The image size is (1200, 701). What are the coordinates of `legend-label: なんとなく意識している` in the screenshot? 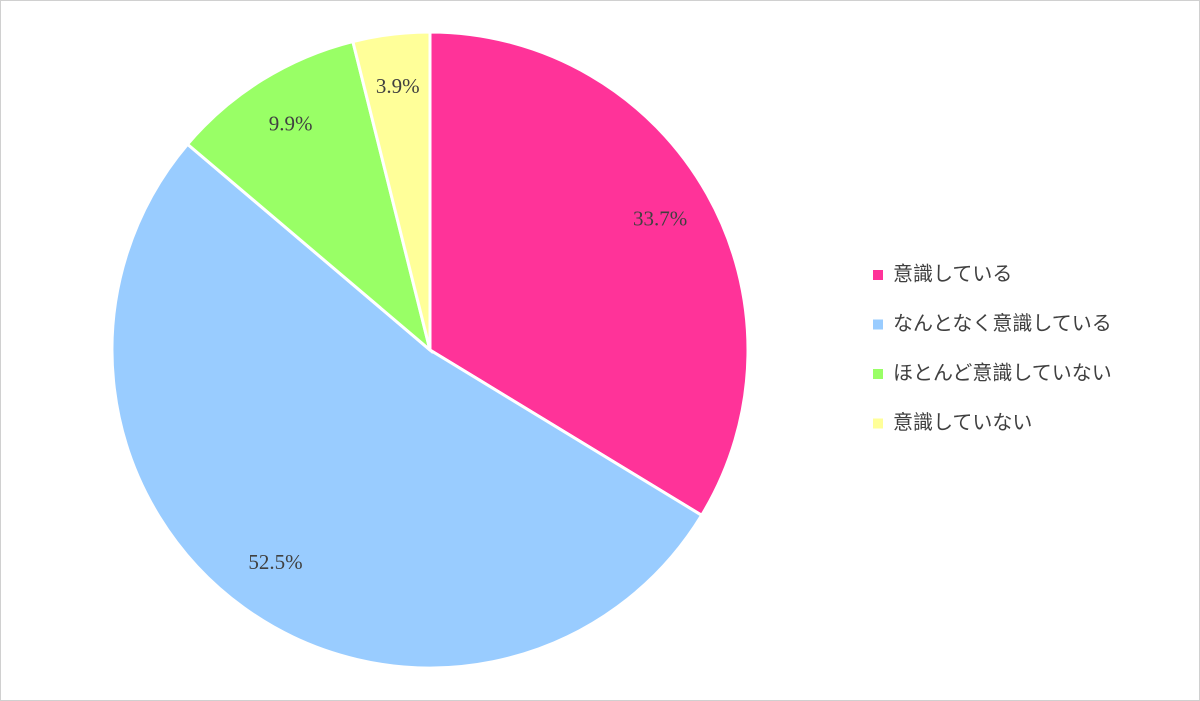 It's located at (1002, 323).